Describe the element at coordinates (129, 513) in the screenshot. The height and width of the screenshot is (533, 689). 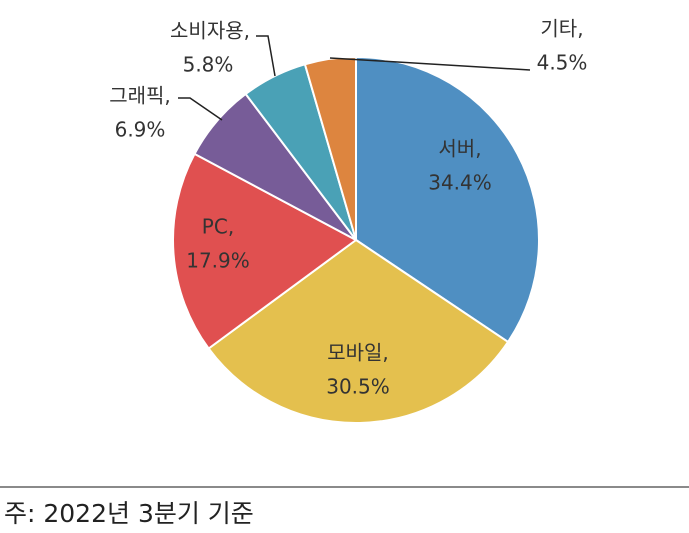
I see `footnote: 주: 2022년 3분기 기준` at that location.